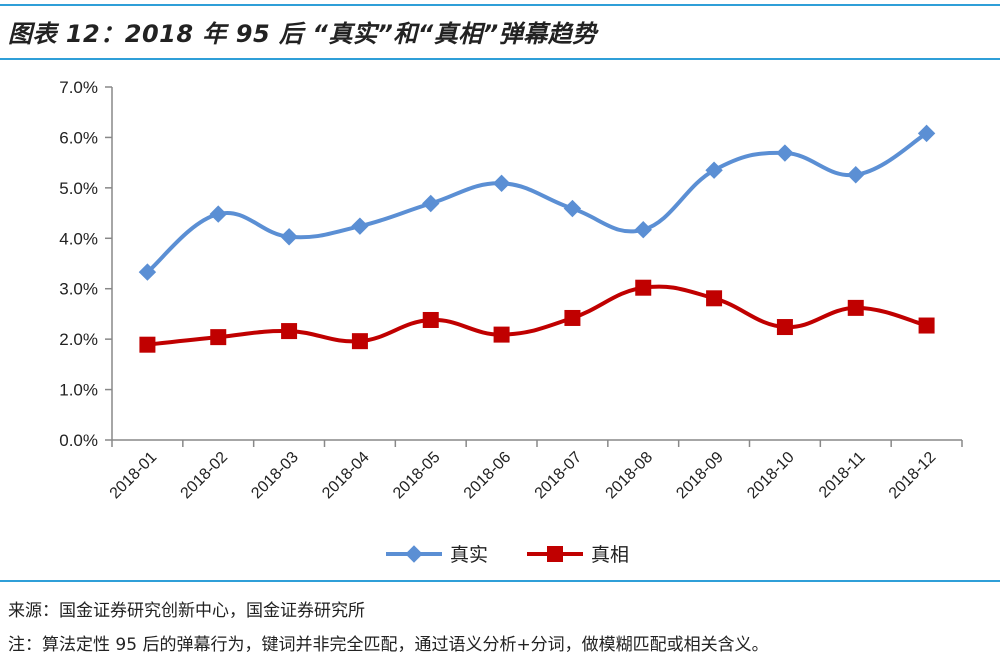 Image resolution: width=1000 pixels, height=662 pixels. I want to click on x-tick-label: 2018-11, so click(842, 475).